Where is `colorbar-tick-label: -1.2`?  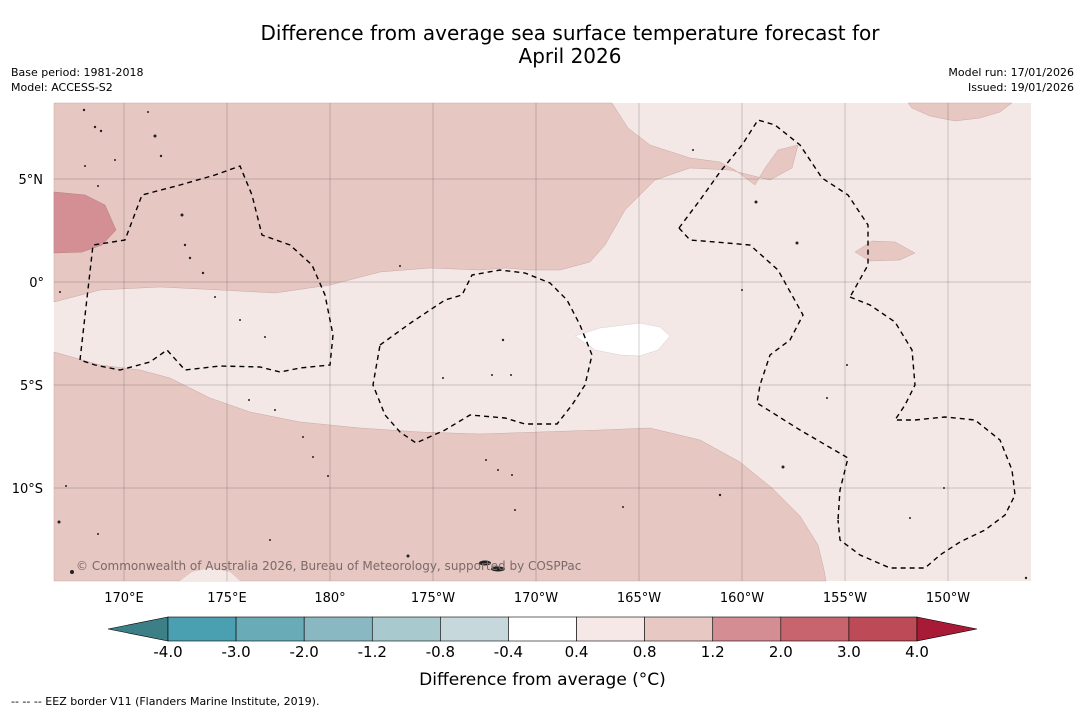 colorbar-tick-label: -1.2 is located at coordinates (372, 652).